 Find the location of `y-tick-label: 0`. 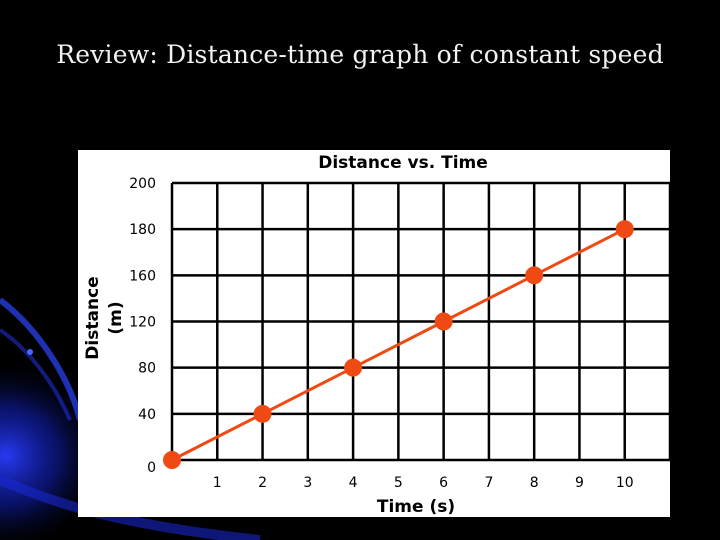

y-tick-label: 0 is located at coordinates (151, 468).